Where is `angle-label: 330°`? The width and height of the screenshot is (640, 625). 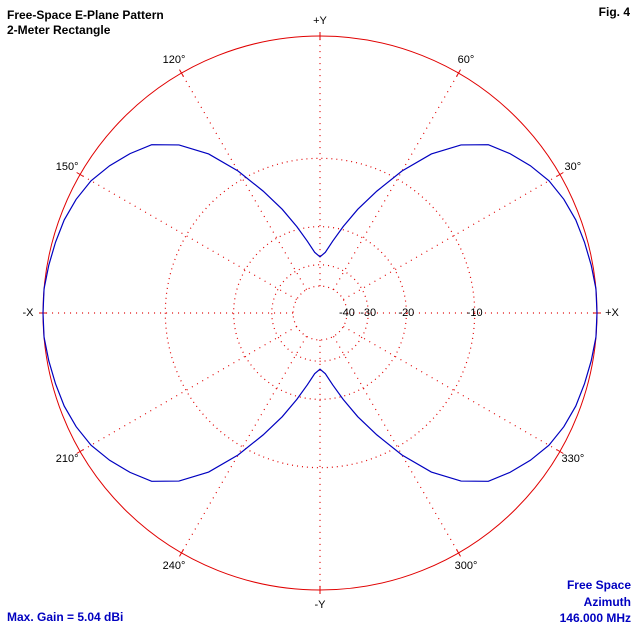 angle-label: 330° is located at coordinates (572, 459).